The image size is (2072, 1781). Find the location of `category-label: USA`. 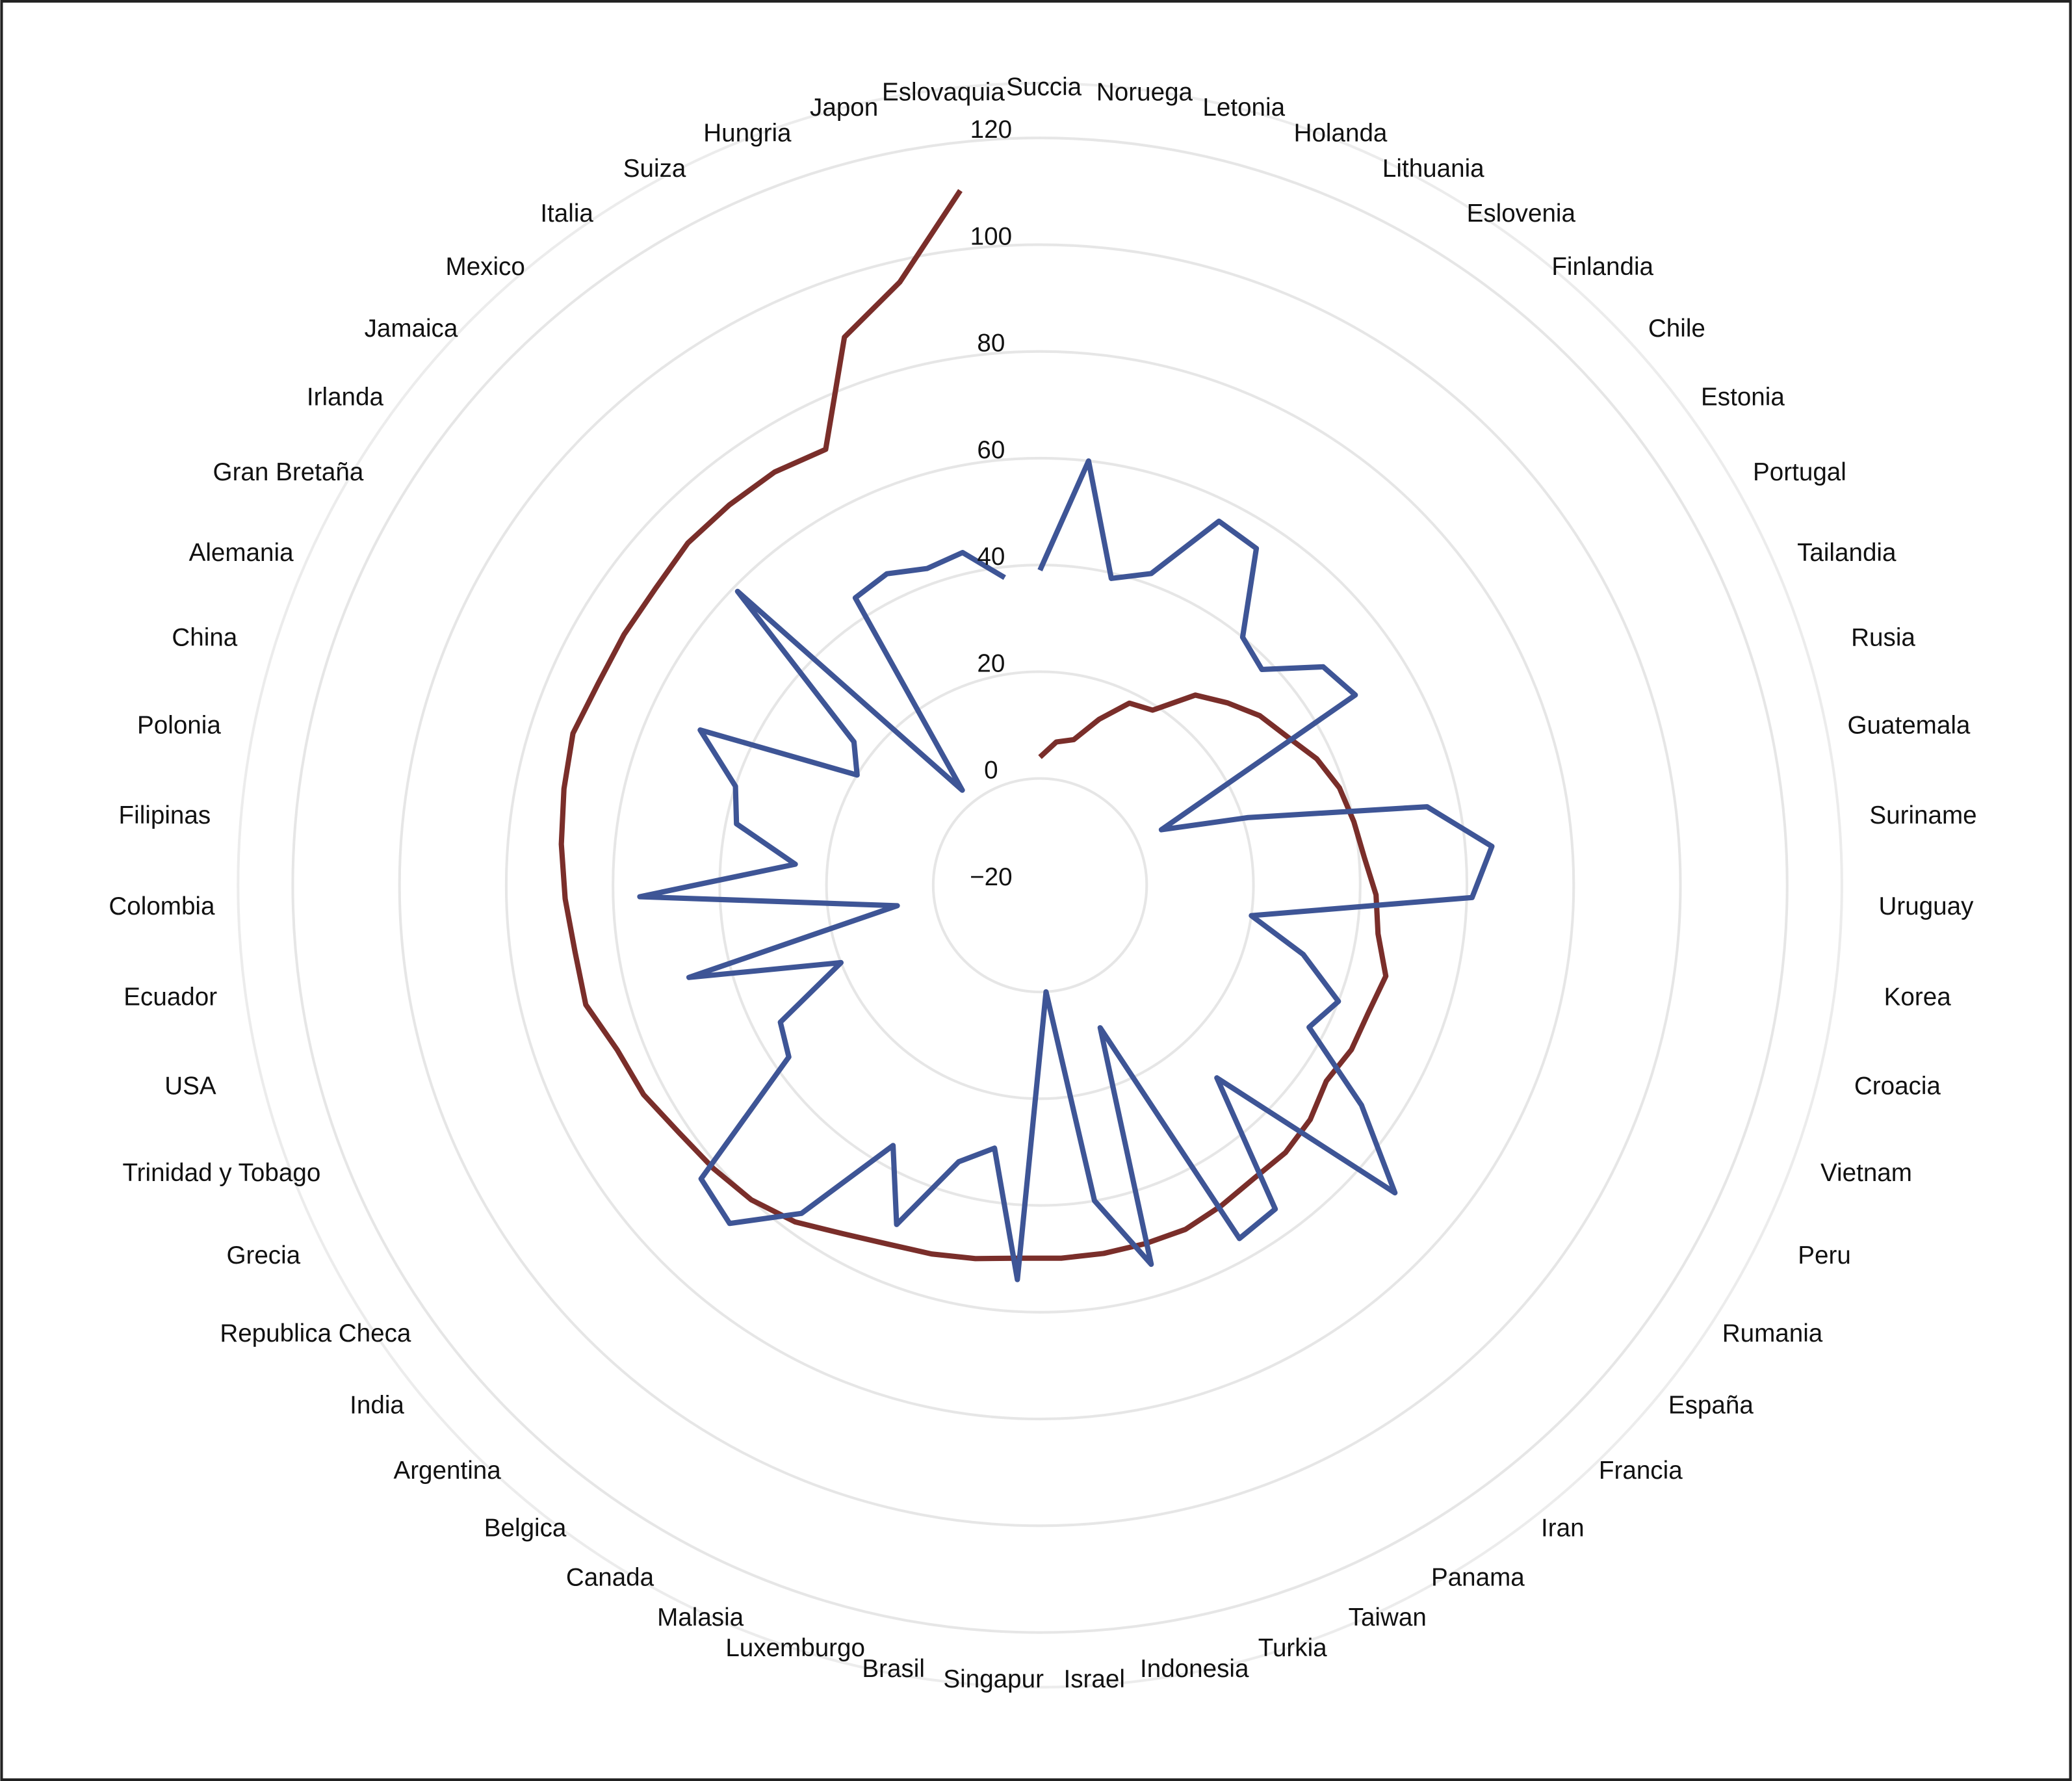

category-label: USA is located at coordinates (190, 1086).